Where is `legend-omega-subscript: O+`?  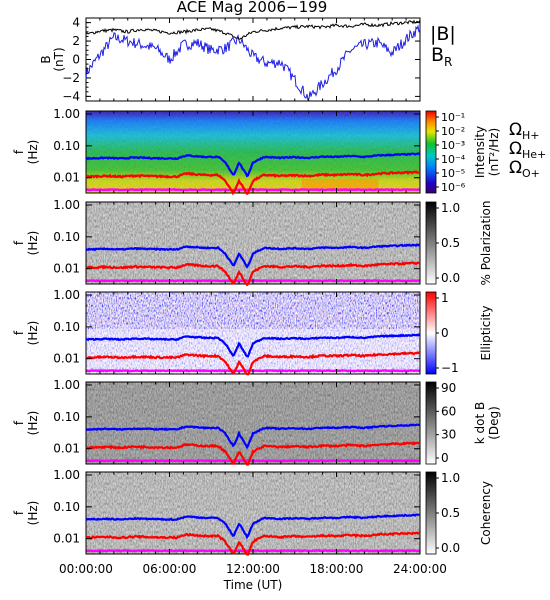
legend-omega-subscript: O+ is located at coordinates (531, 173).